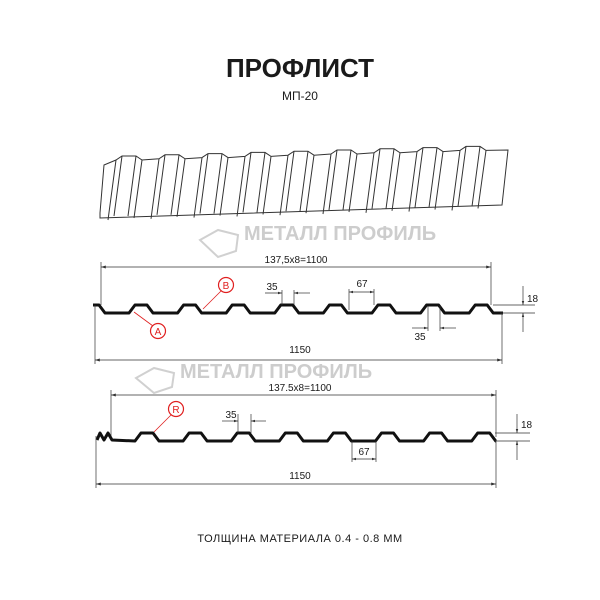  Describe the element at coordinates (362, 284) in the screenshot. I see `trough-width-label: 67` at that location.